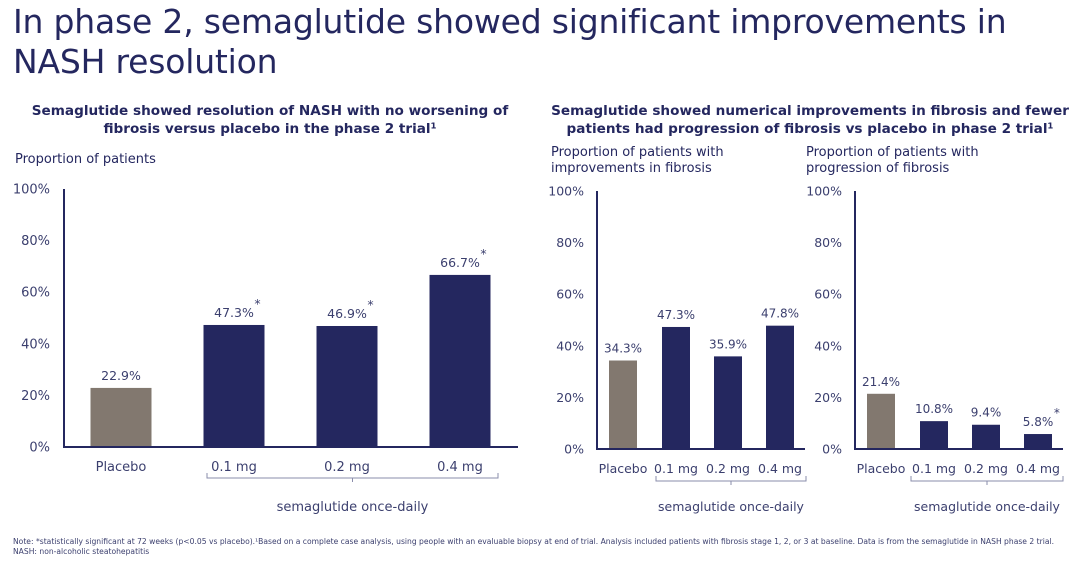  I want to click on data-label: 47.8%, so click(780, 314).